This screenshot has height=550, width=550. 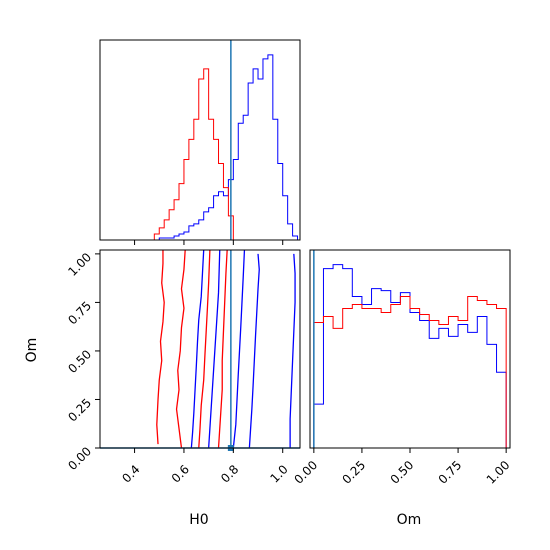 What do you see at coordinates (193, 154) in the screenshot?
I see `hist-H0-series-1-step` at bounding box center [193, 154].